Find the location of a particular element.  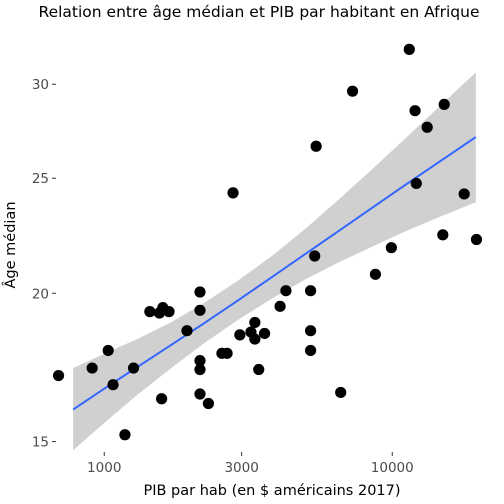

x-tick-label: 1000 is located at coordinates (104, 468).